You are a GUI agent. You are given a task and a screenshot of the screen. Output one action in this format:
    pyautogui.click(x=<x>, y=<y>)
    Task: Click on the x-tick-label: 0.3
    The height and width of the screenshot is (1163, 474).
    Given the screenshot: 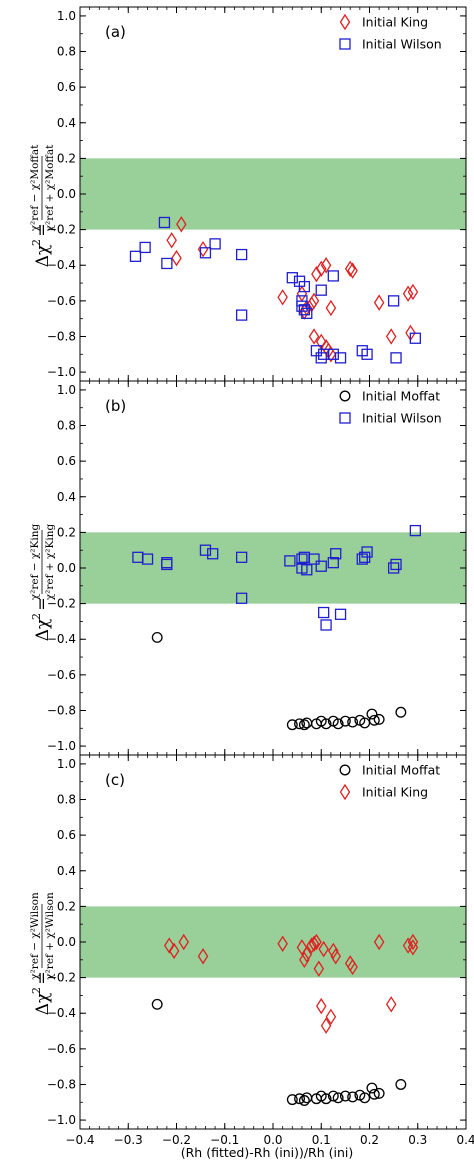 What is the action you would take?
    pyautogui.click(x=417, y=1140)
    